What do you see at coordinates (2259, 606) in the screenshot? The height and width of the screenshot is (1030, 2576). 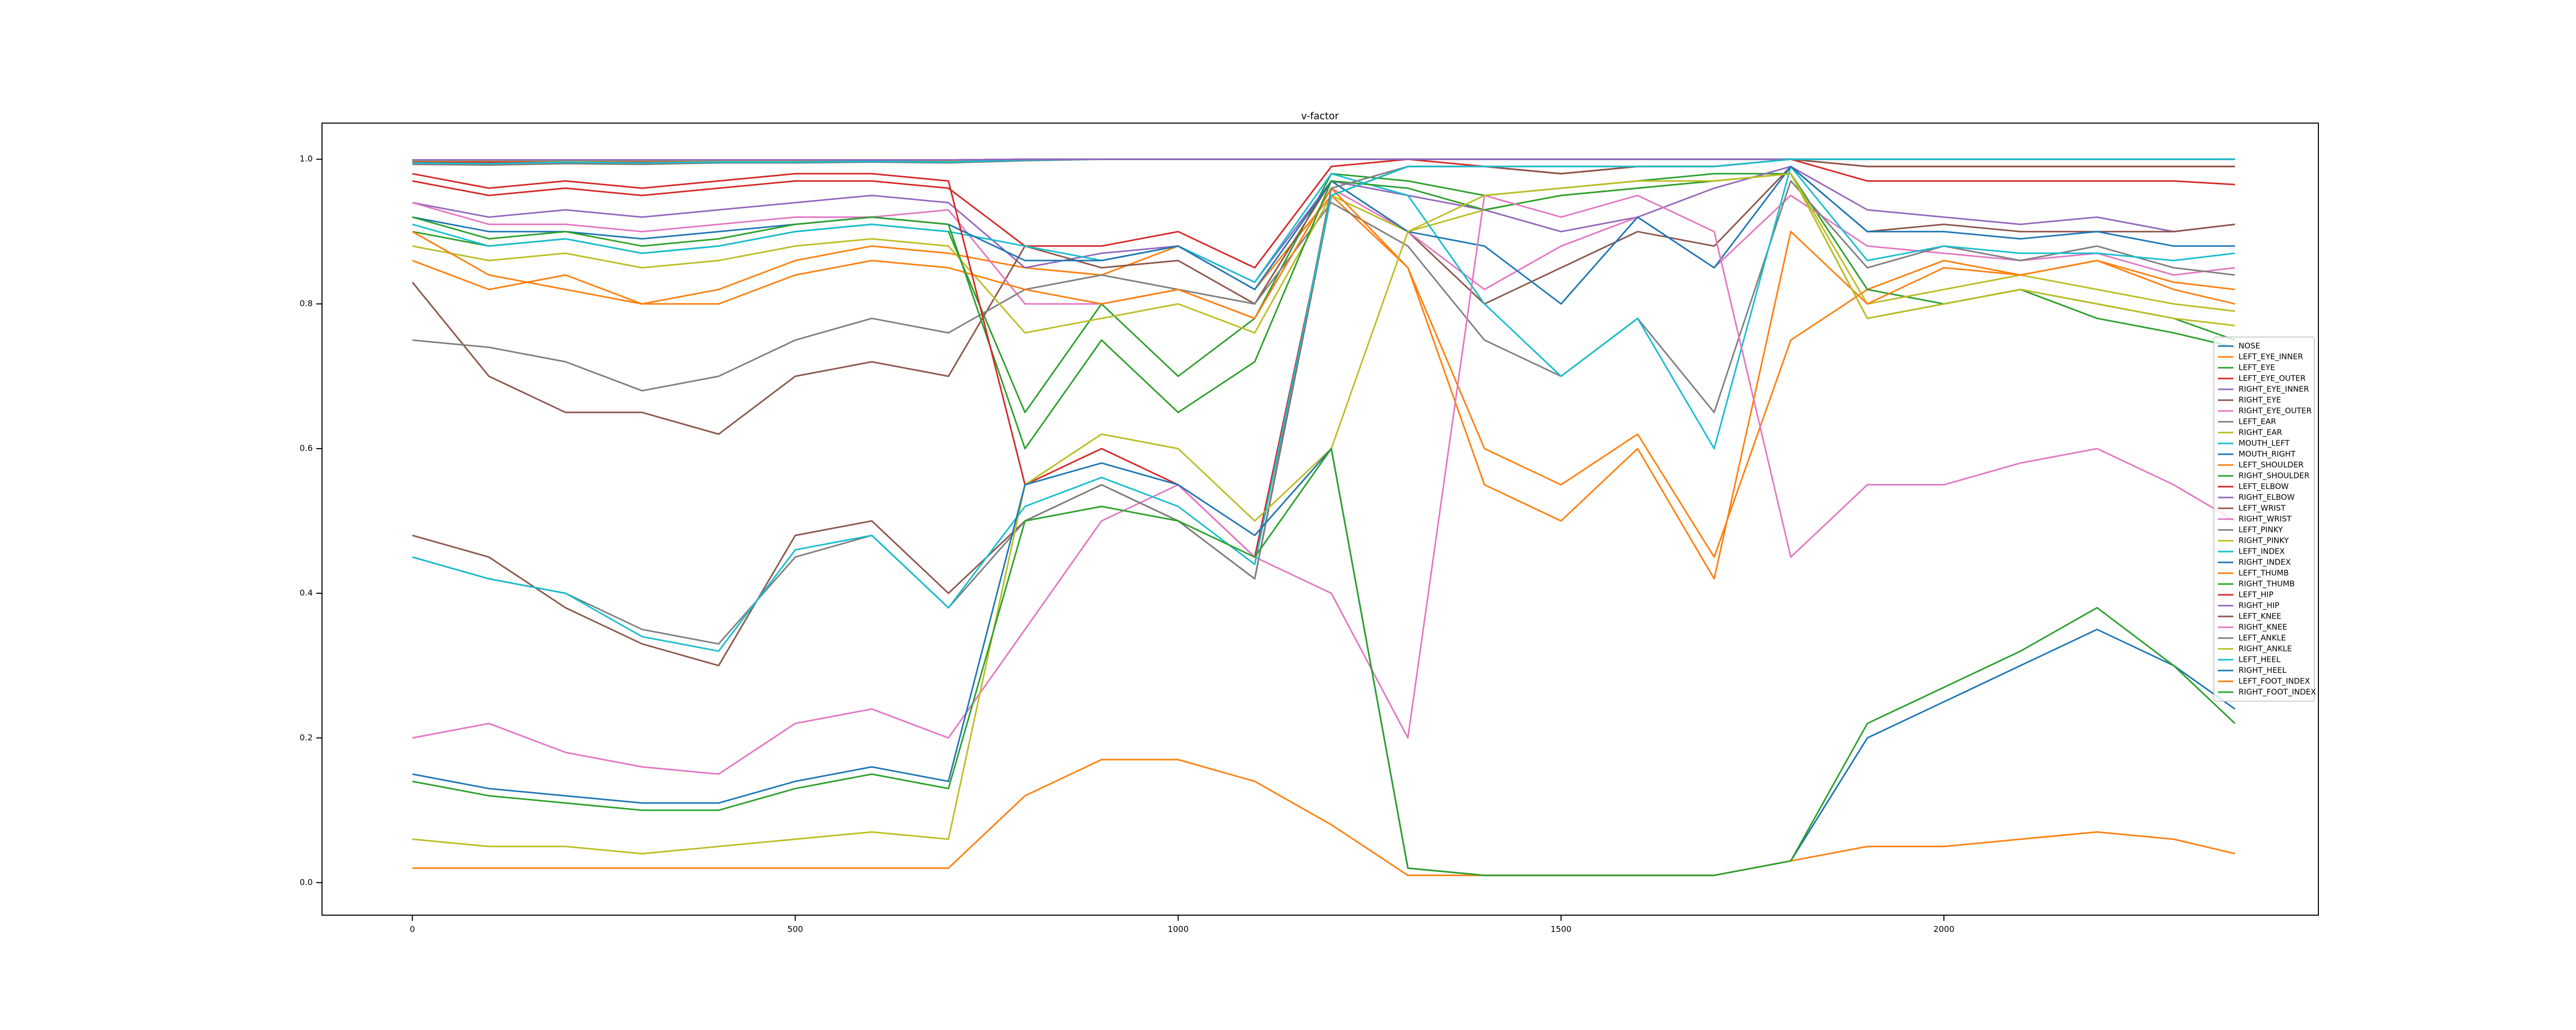 I see `legend-label: RIGHT_HIP` at bounding box center [2259, 606].